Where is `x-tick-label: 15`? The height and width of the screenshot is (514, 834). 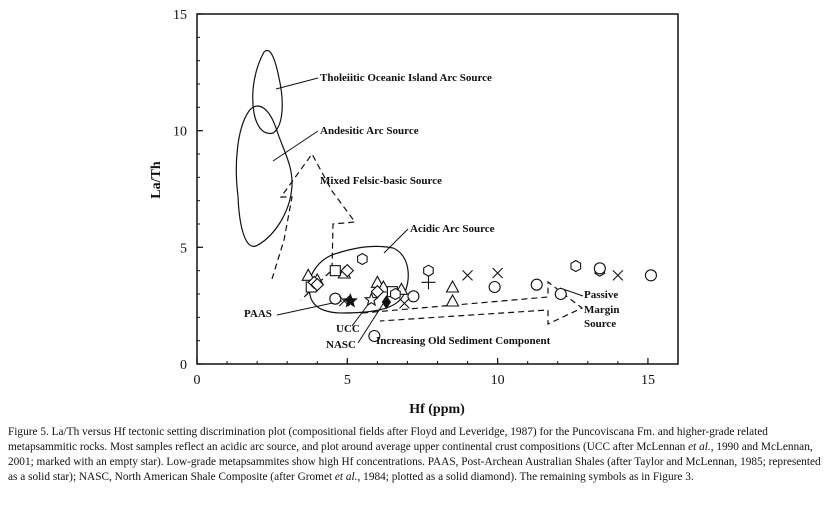 x-tick-label: 15 is located at coordinates (648, 380).